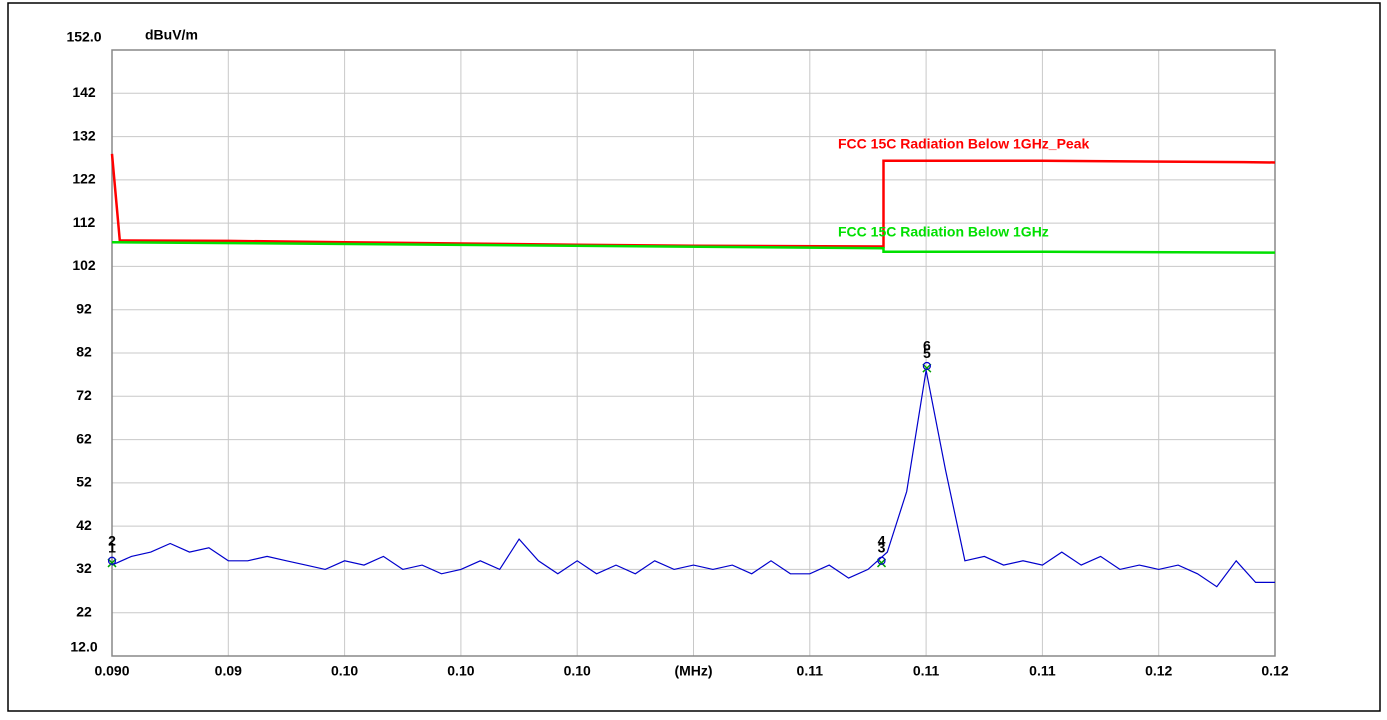 This screenshot has width=1387, height=720. What do you see at coordinates (882, 540) in the screenshot?
I see `marker-label: 4` at bounding box center [882, 540].